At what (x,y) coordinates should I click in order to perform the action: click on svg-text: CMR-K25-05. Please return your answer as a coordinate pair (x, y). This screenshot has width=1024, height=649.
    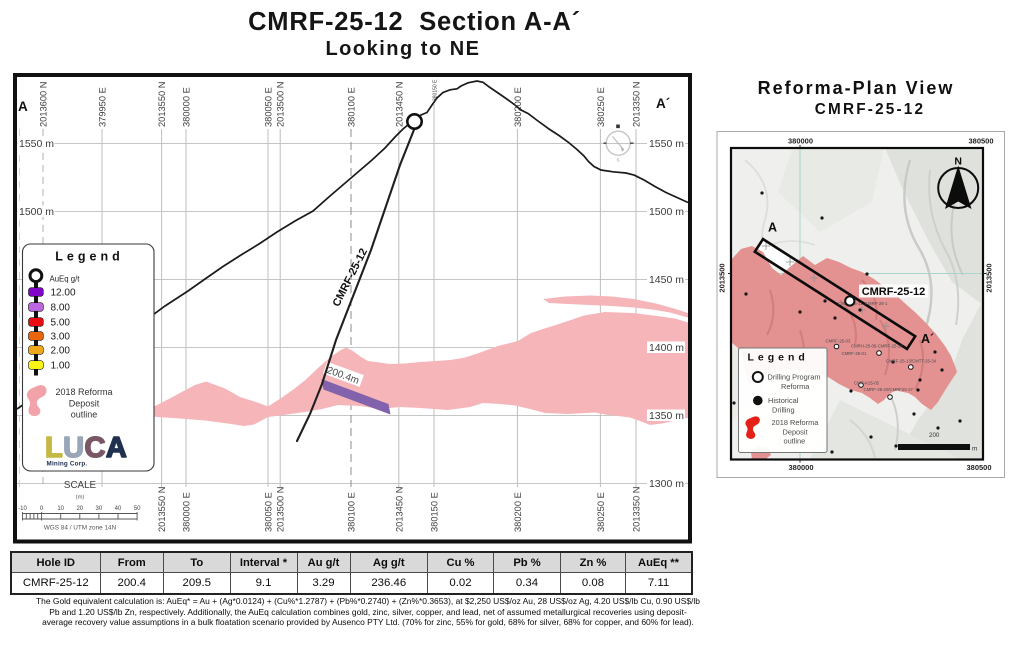
    Looking at the image, I should click on (867, 383).